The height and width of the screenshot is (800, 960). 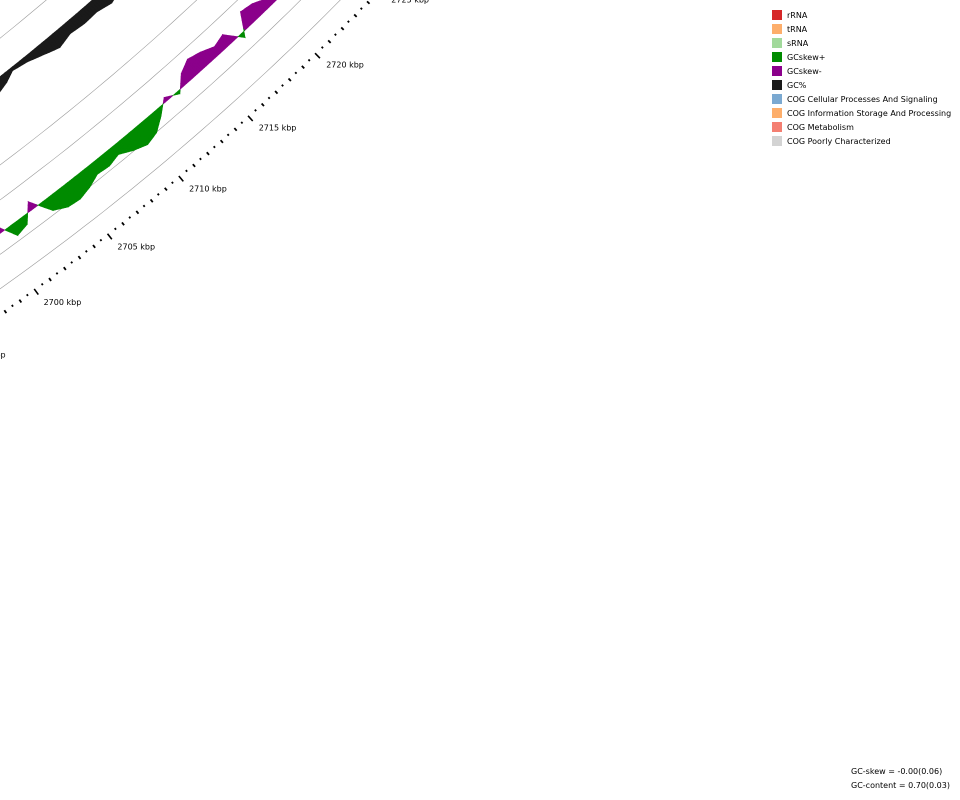 What do you see at coordinates (861, 85) in the screenshot?
I see `legend-item: GC%` at bounding box center [861, 85].